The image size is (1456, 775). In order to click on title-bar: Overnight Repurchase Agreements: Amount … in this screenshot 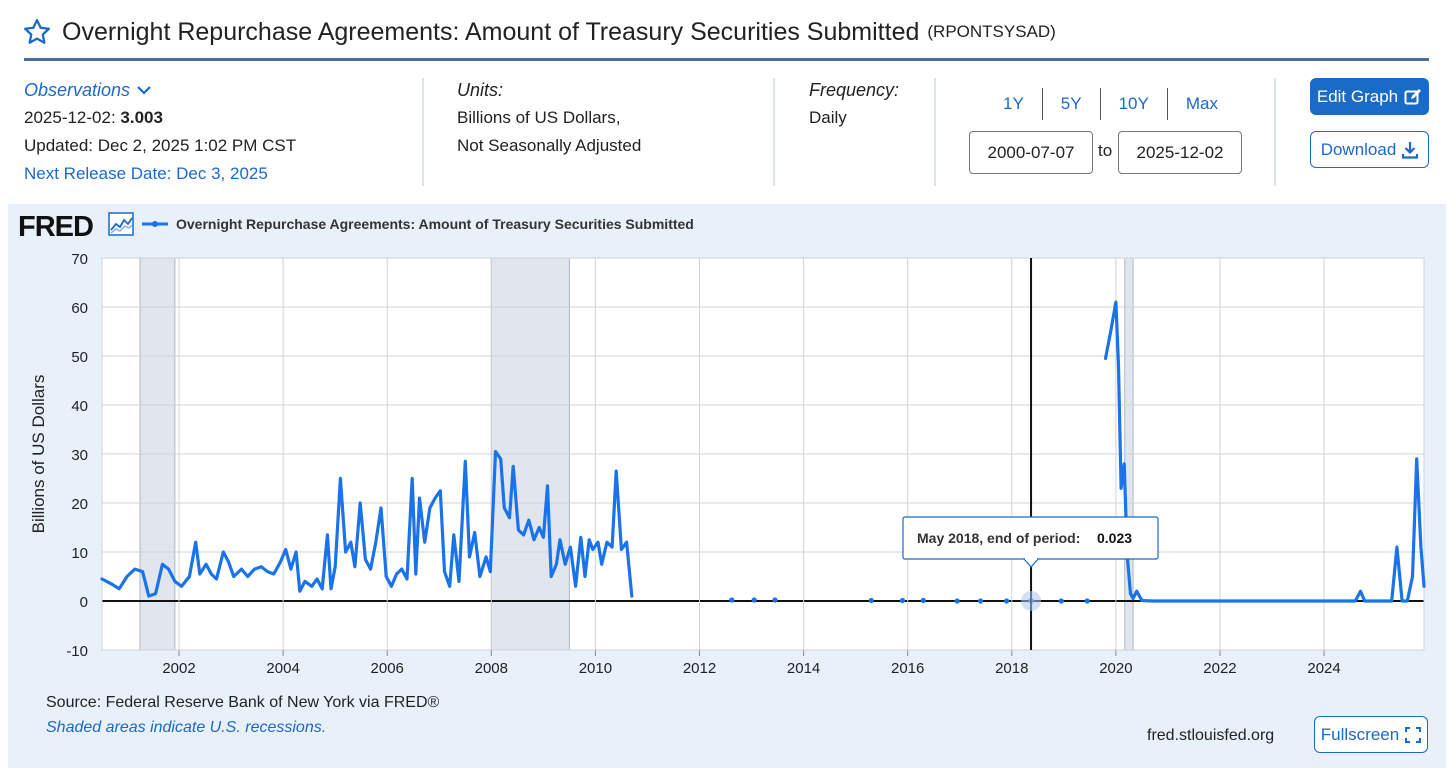, I will do `click(539, 32)`.